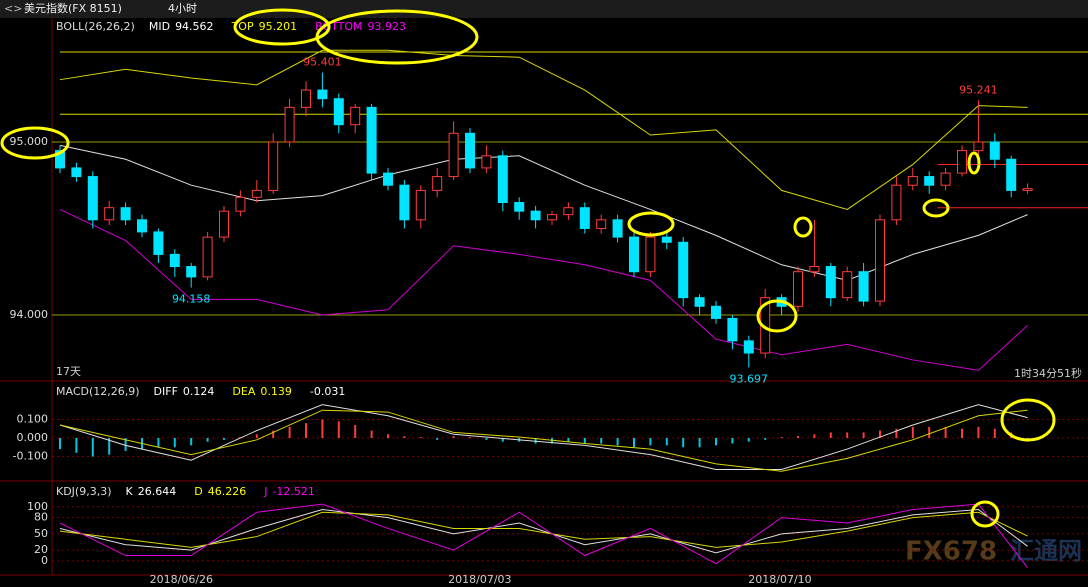 Image resolution: width=1088 pixels, height=587 pixels. What do you see at coordinates (181, 579) in the screenshot?
I see `x-tick-label: 2018/06/26` at bounding box center [181, 579].